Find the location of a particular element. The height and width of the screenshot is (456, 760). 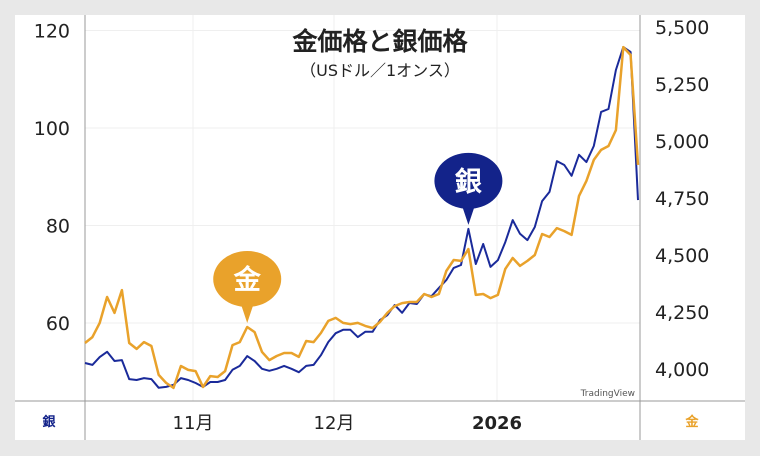

chart-title: 金価格と銀価格 is located at coordinates (379, 41).